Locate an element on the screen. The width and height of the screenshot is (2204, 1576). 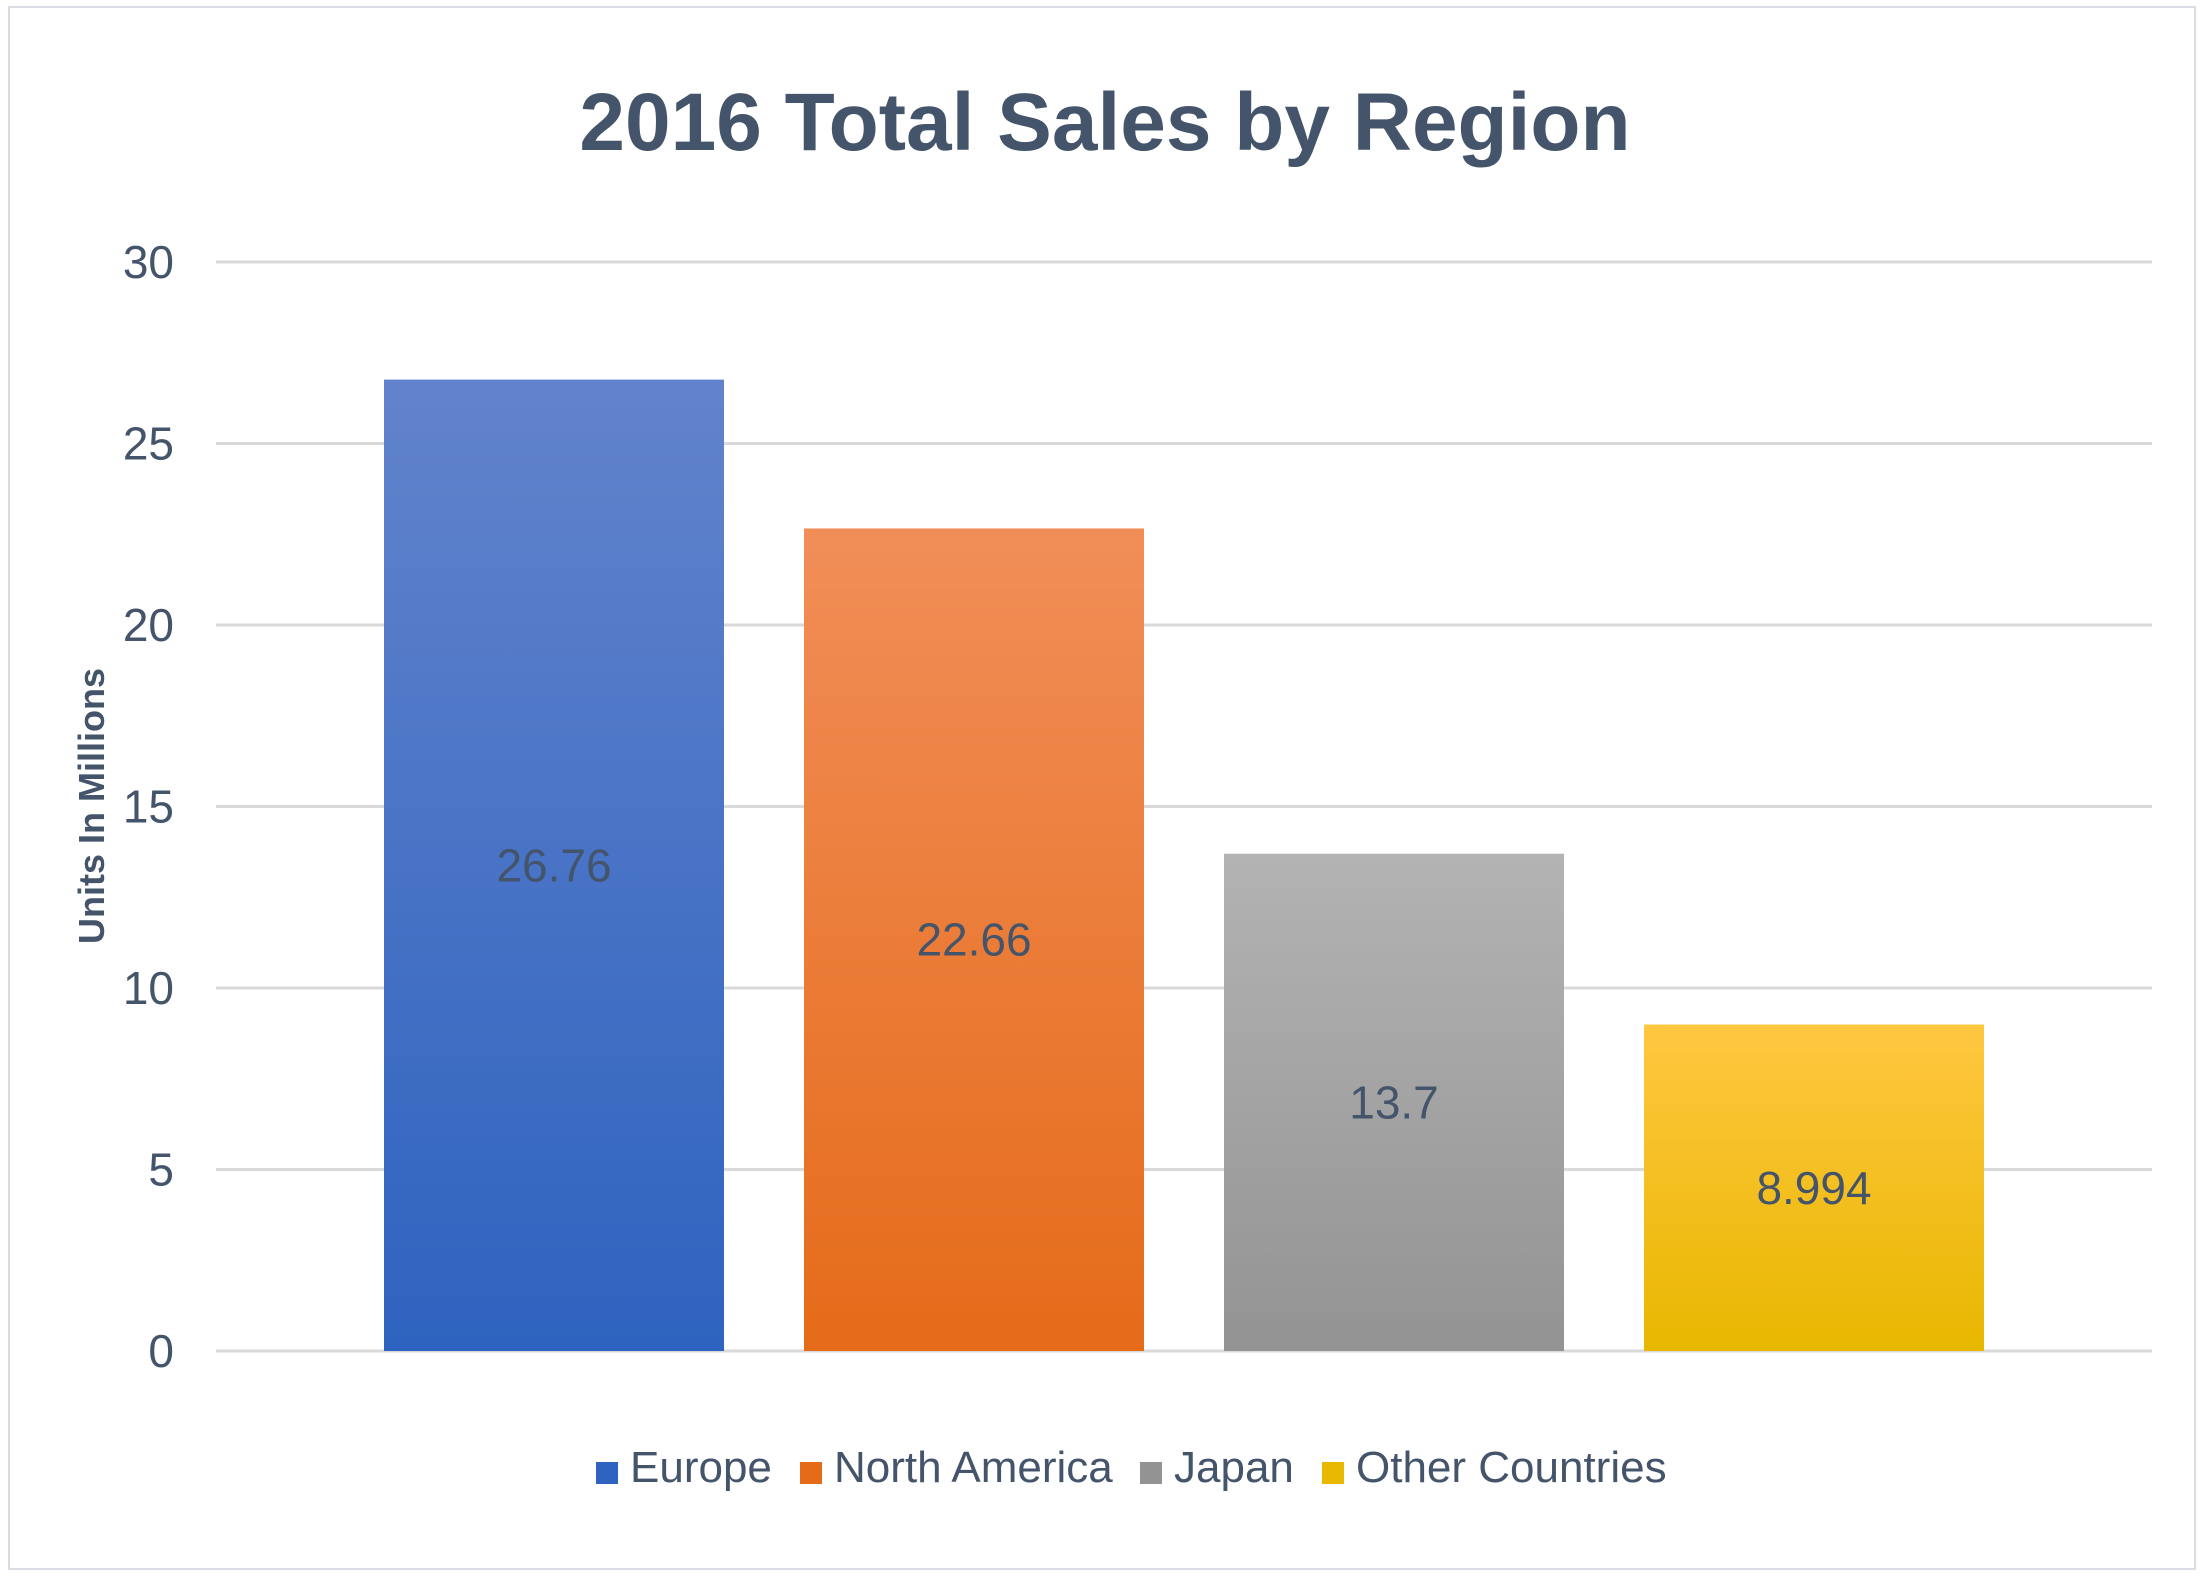
chart-title: 2016 Total Sales by Region is located at coordinates (1104, 122).